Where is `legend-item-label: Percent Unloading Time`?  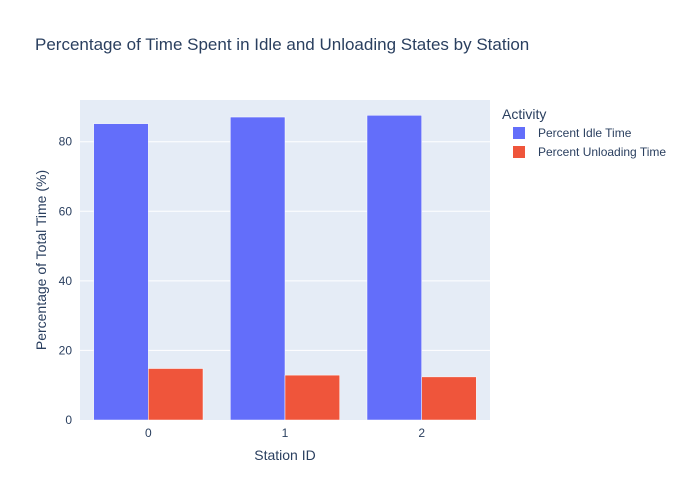 legend-item-label: Percent Unloading Time is located at coordinates (602, 152).